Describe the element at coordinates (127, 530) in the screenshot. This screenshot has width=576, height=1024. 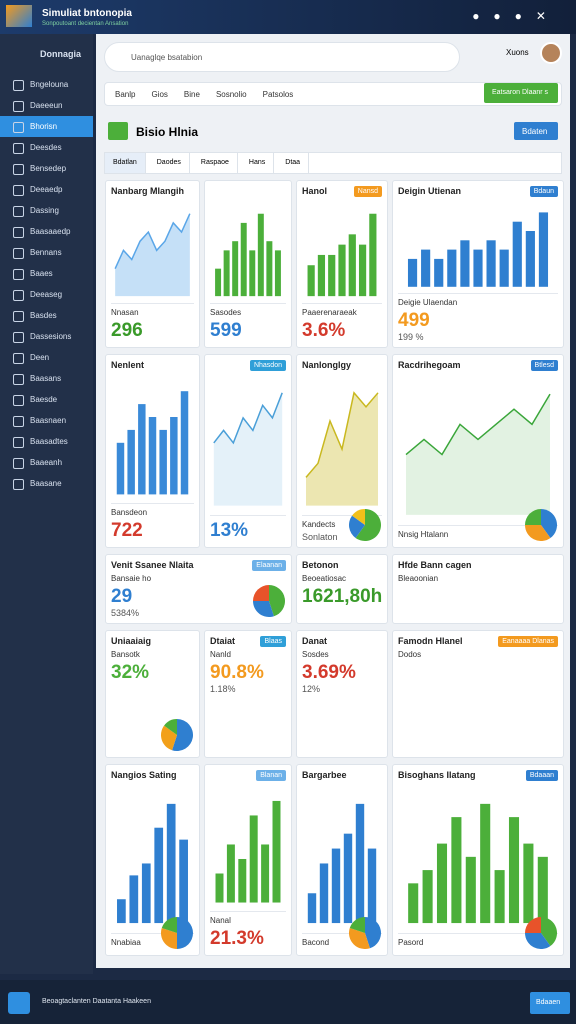
I see `stat-value: 722` at that location.